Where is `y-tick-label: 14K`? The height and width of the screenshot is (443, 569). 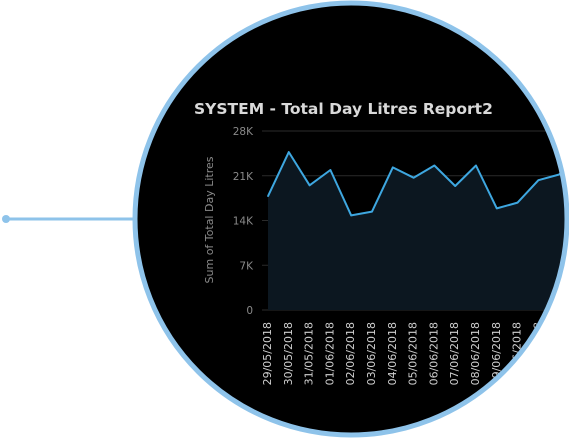 y-tick-label: 14K is located at coordinates (243, 222).